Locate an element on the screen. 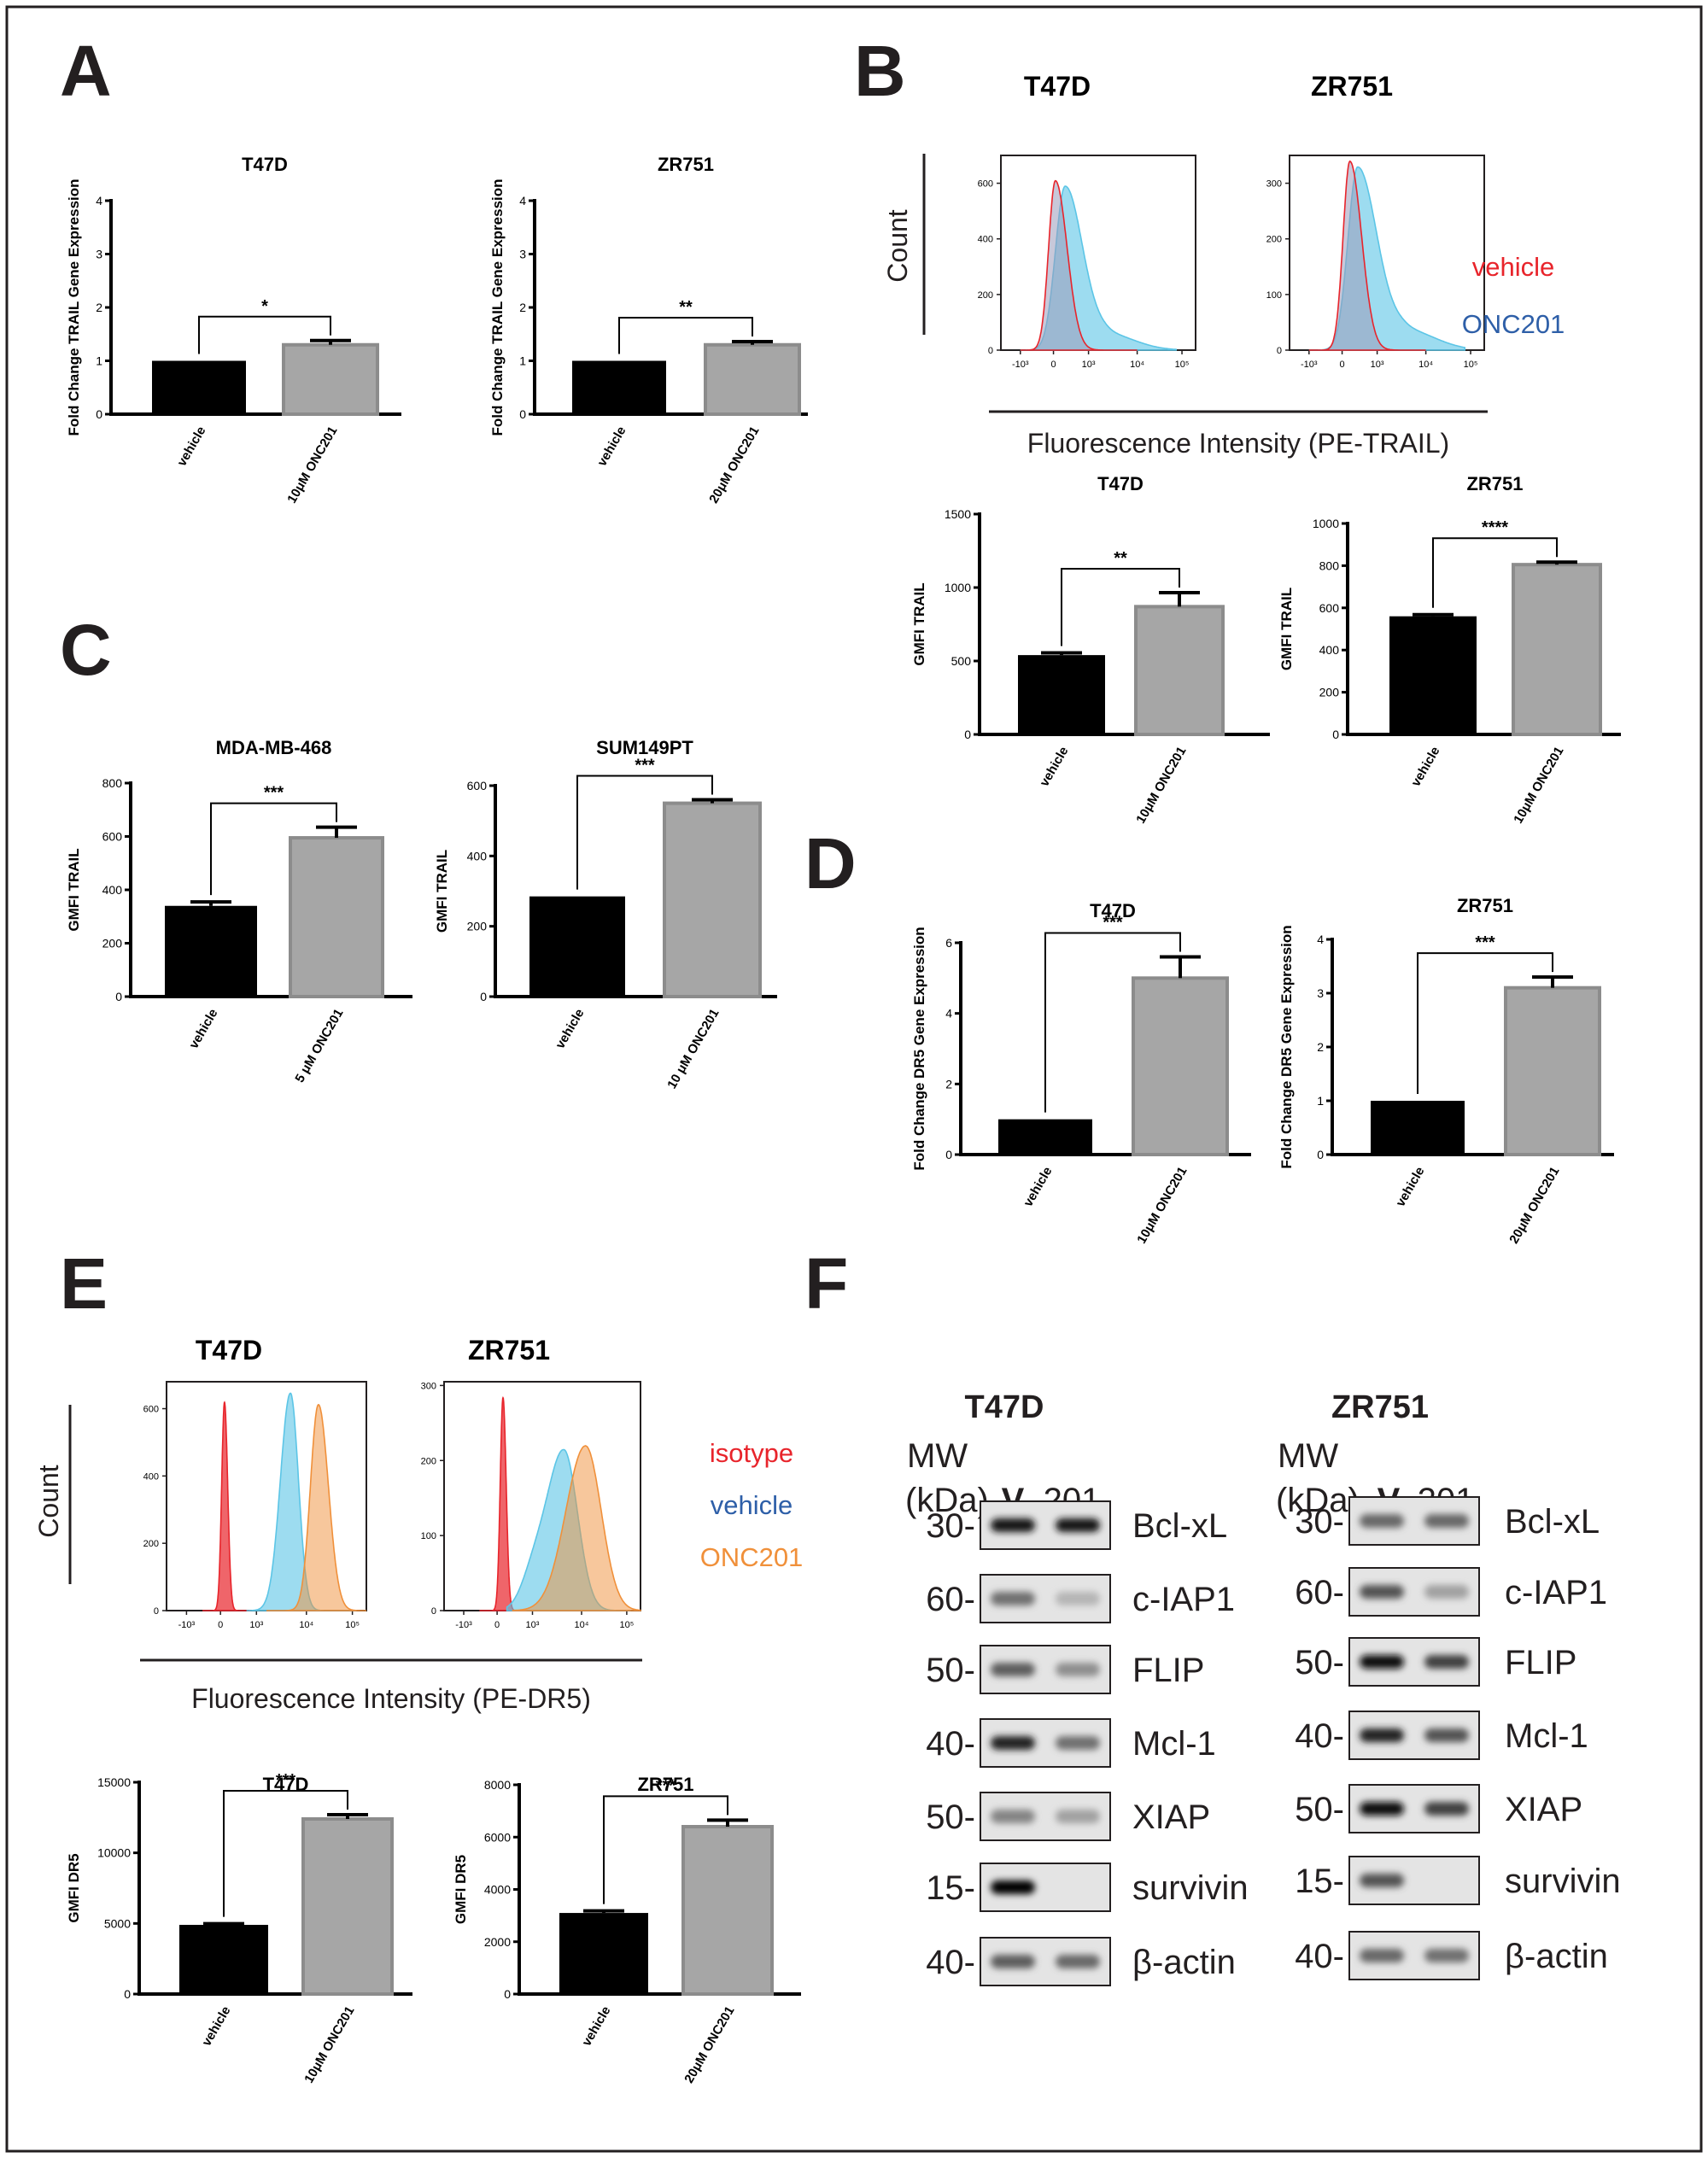  y-tick-label: 600 is located at coordinates (477, 785).